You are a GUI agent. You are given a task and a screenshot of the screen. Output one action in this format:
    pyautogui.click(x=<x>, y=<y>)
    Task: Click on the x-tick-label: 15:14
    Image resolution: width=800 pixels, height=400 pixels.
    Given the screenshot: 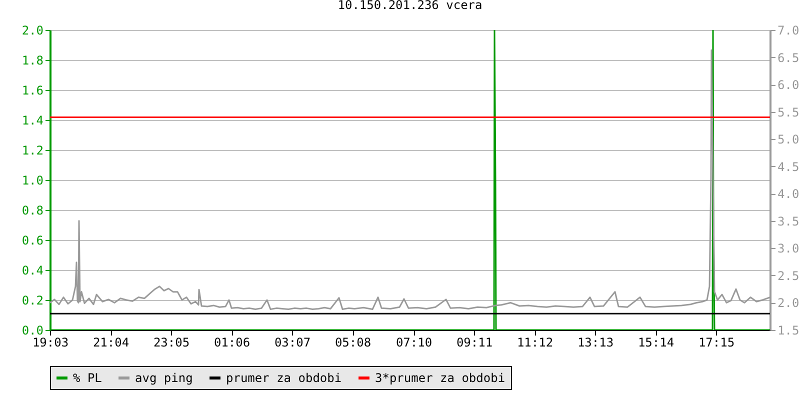 What is the action you would take?
    pyautogui.click(x=656, y=343)
    